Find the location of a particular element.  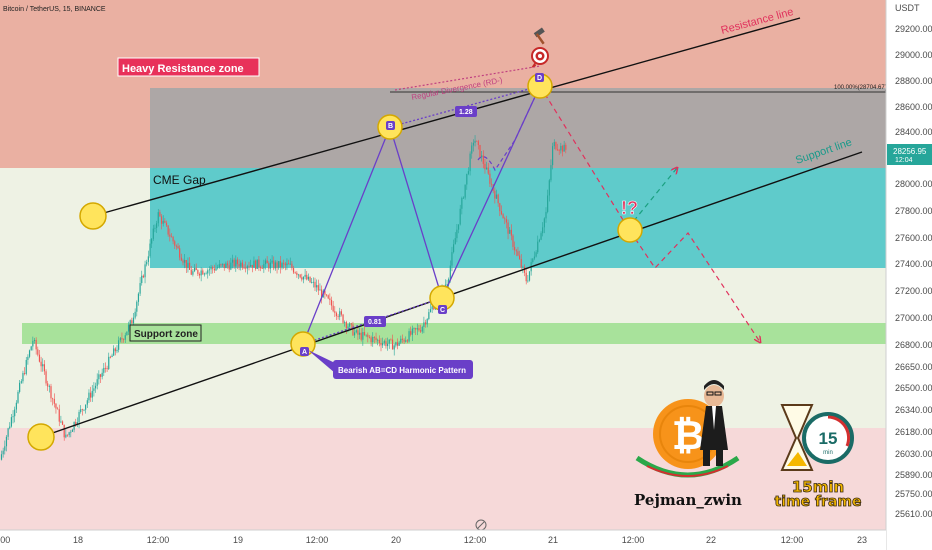

support-zone-label-box is located at coordinates (165, 333).